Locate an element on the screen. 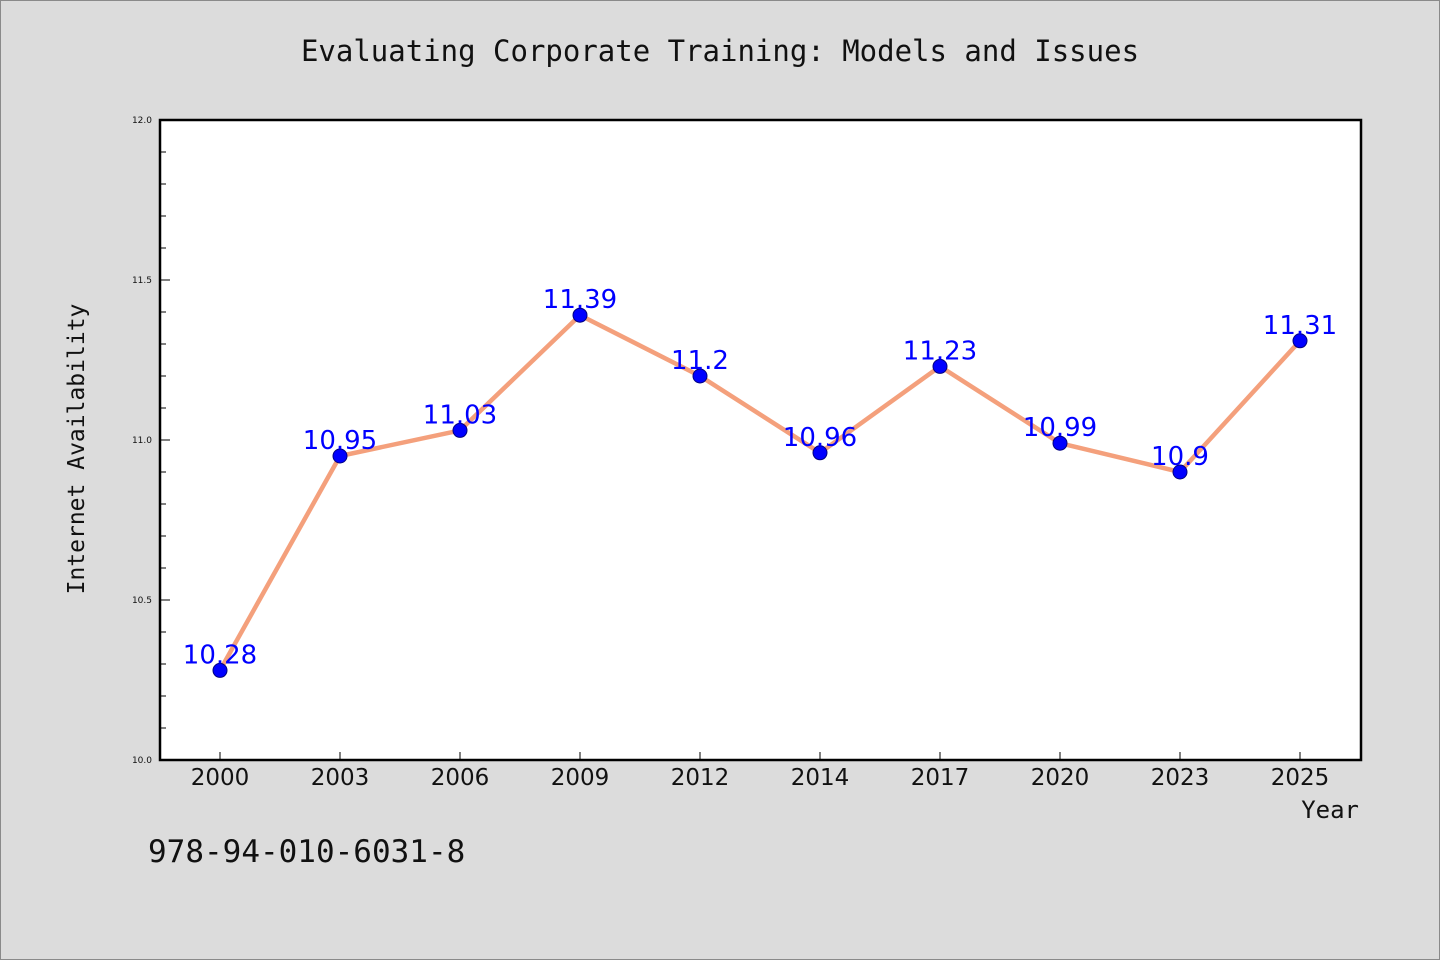 The image size is (1440, 960). data-label: 11.39 is located at coordinates (580, 300).